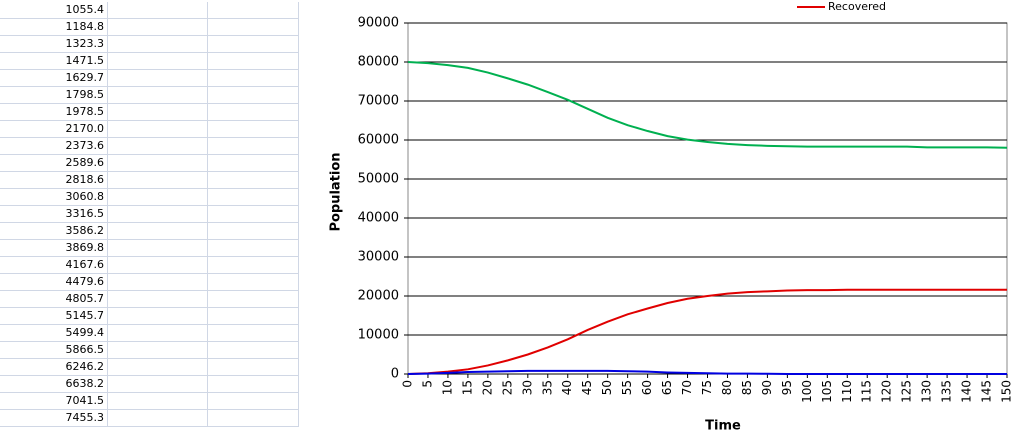 The height and width of the screenshot is (430, 1035). I want to click on x-tick-label: 145, so click(987, 391).